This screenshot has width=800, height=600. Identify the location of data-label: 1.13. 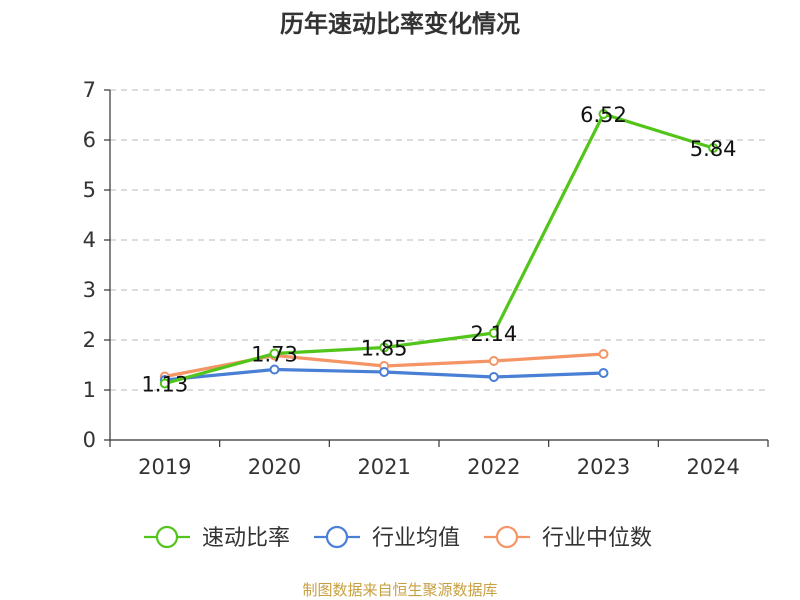
(164, 385).